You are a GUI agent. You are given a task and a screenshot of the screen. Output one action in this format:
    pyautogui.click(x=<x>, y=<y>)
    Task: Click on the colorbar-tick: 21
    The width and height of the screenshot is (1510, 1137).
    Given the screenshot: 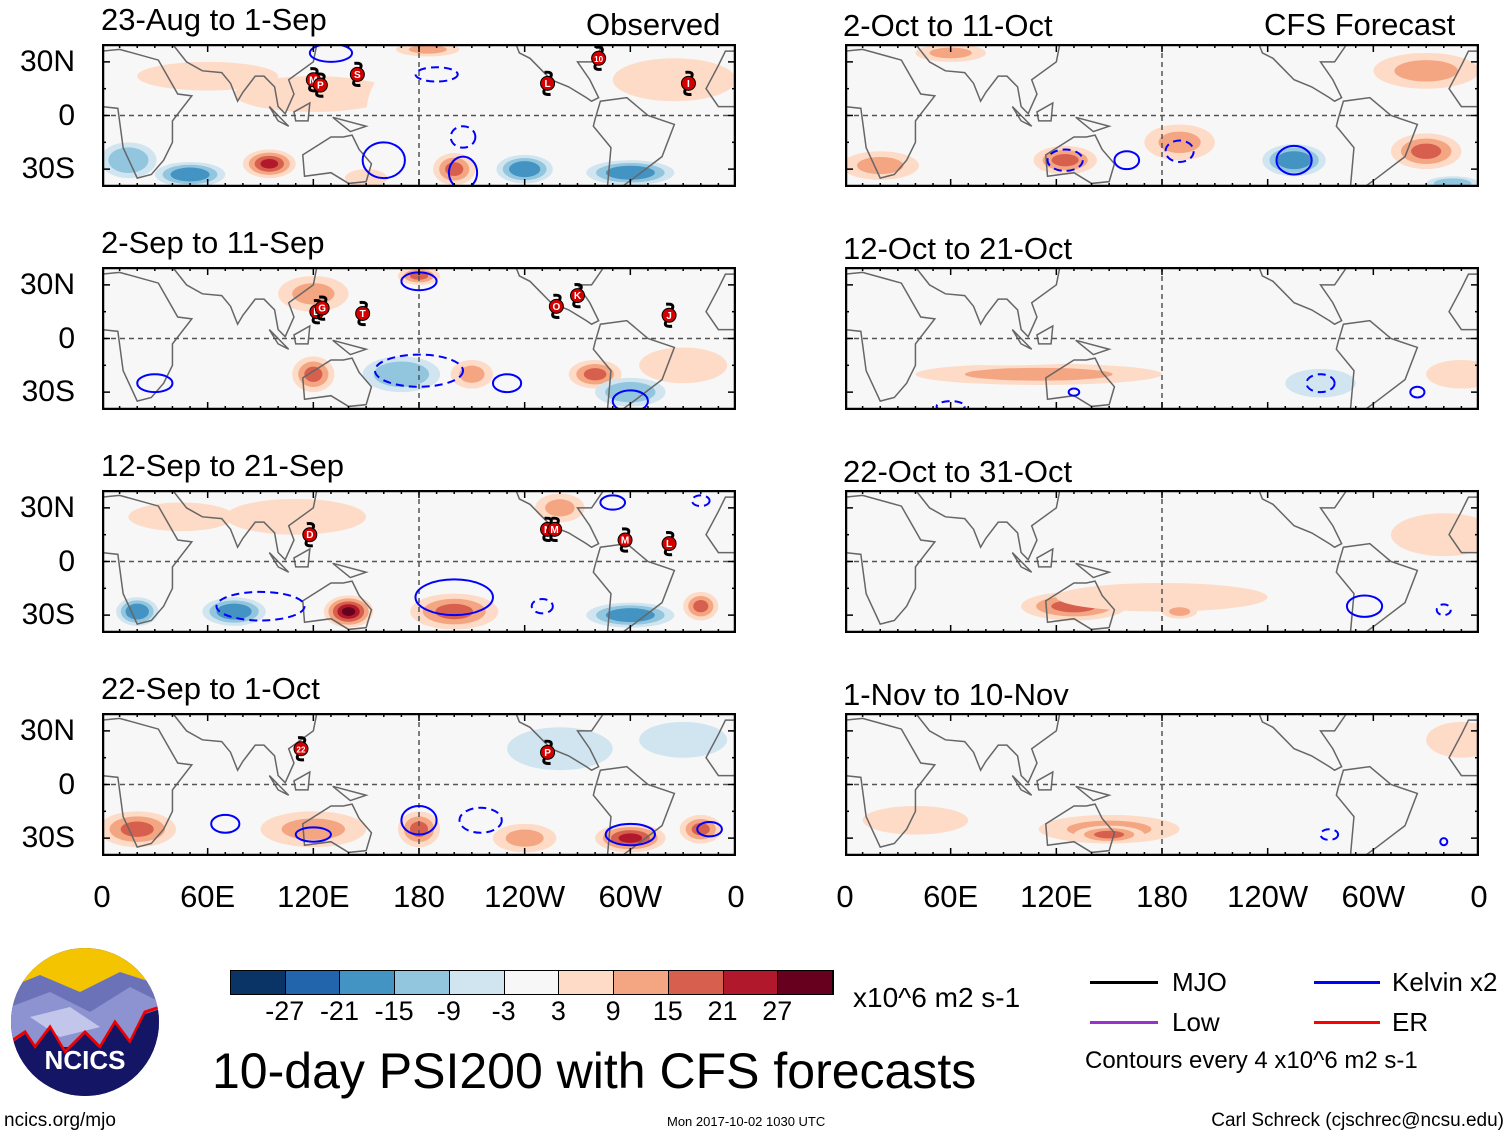 What is the action you would take?
    pyautogui.click(x=722, y=1011)
    